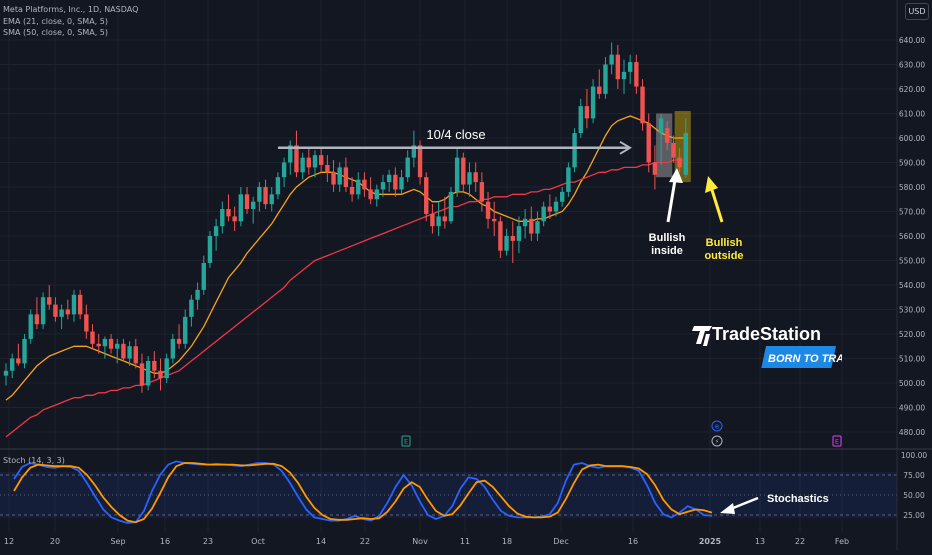 This screenshot has height=555, width=932. What do you see at coordinates (71, 9) in the screenshot?
I see `symbol-title: Meta Platforms, Inc., 1D, NASDAQ` at bounding box center [71, 9].